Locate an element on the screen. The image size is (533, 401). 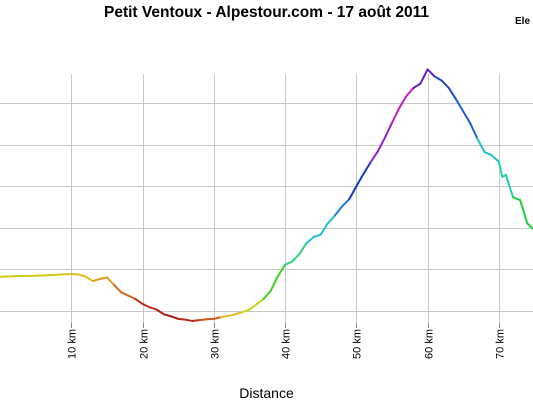
x-tick-label: 70 km is located at coordinates (501, 344).